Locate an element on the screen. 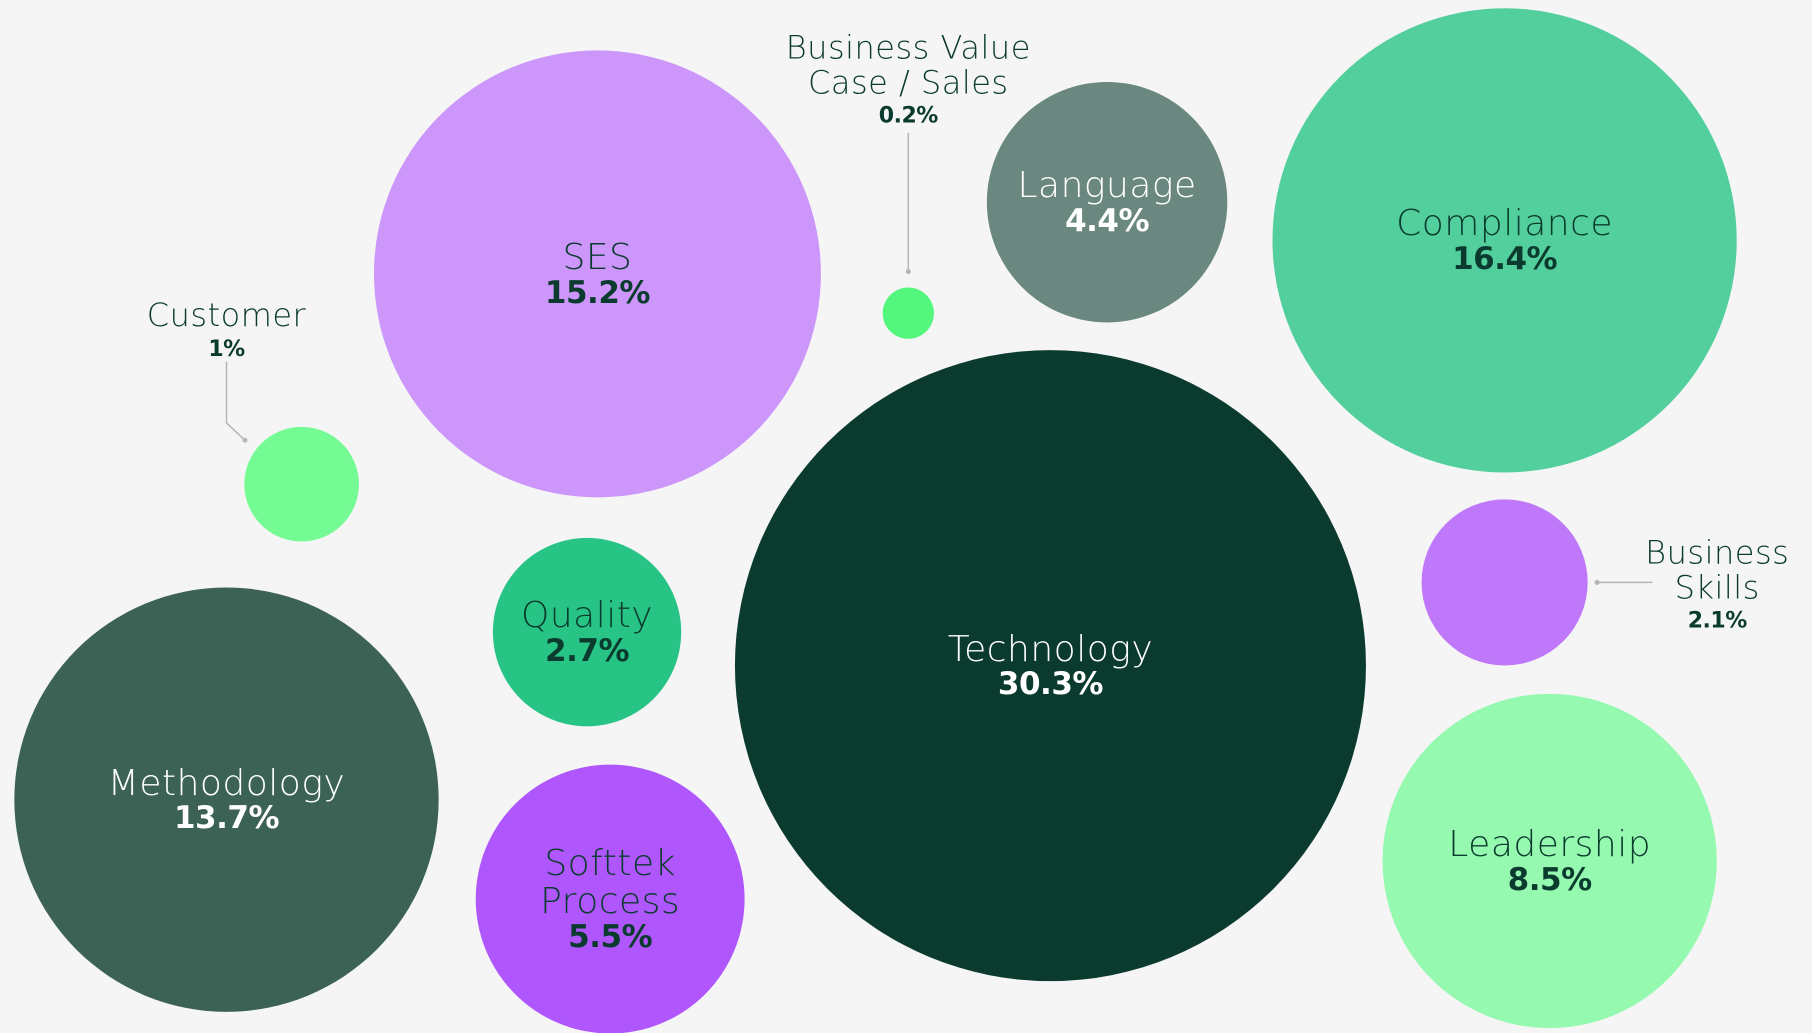 The image size is (1812, 1033). bubble-label: Methodology 13.7% is located at coordinates (226, 799).